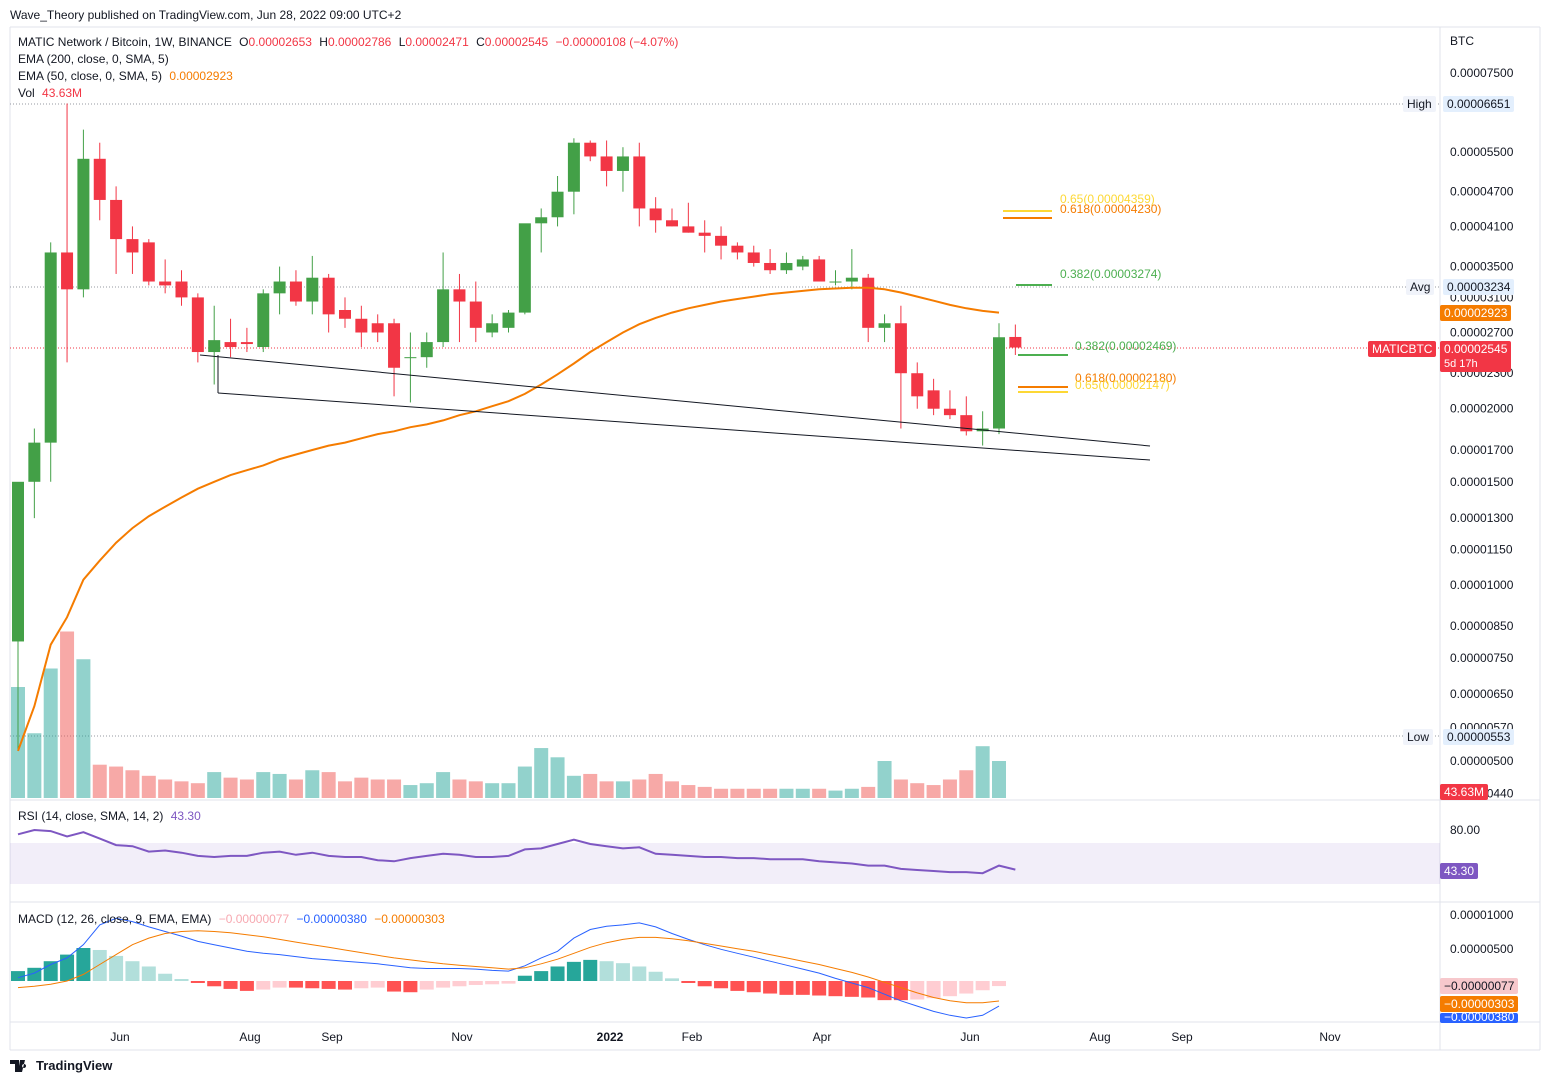  Describe the element at coordinates (1482, 482) in the screenshot. I see `price-tick-10: 0.00001500` at that location.